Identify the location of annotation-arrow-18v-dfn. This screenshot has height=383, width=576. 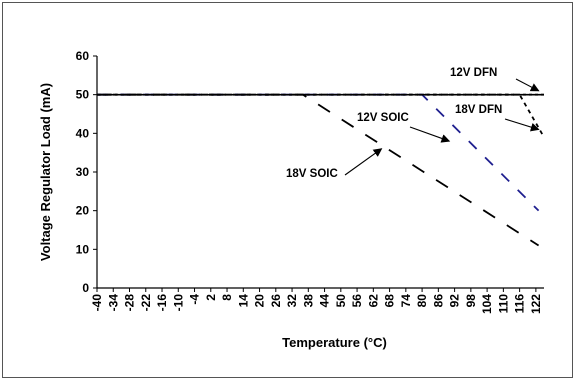
(522, 125).